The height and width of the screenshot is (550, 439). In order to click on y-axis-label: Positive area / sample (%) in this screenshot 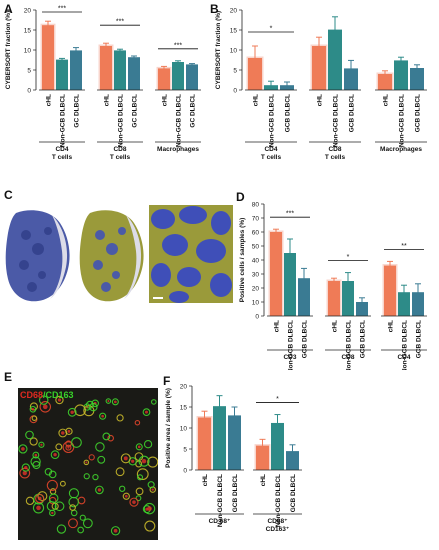, I will do `click(168, 428)`.